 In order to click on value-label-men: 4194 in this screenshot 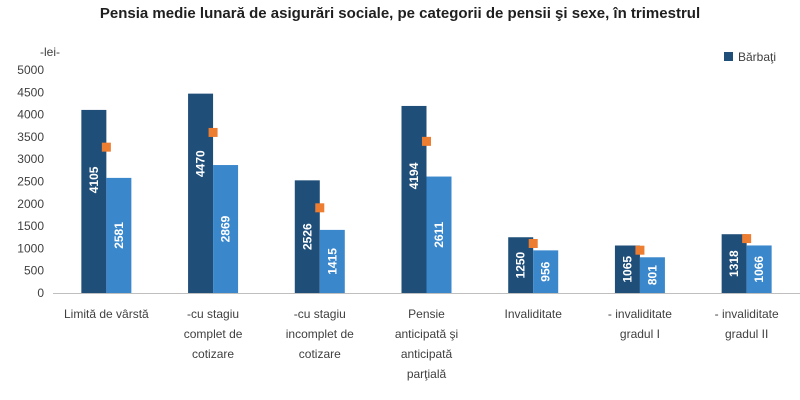, I will do `click(414, 175)`.